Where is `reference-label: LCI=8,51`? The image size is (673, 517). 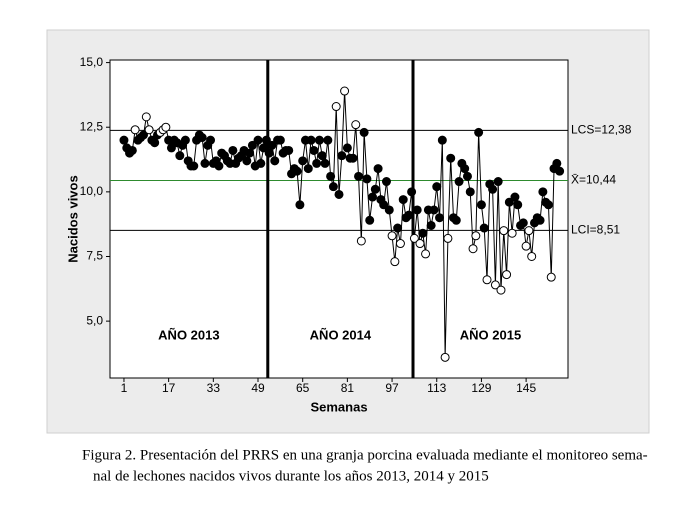
reference-label: LCI=8,51 is located at coordinates (595, 230).